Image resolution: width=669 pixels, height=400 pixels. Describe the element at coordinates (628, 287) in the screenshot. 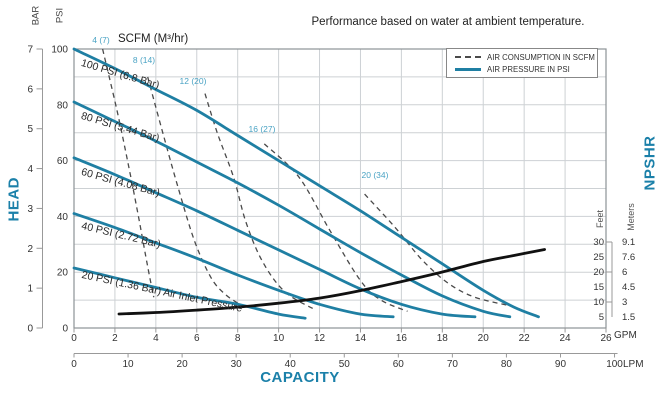

I see `npshr-meters-tick-label: 4.5` at that location.